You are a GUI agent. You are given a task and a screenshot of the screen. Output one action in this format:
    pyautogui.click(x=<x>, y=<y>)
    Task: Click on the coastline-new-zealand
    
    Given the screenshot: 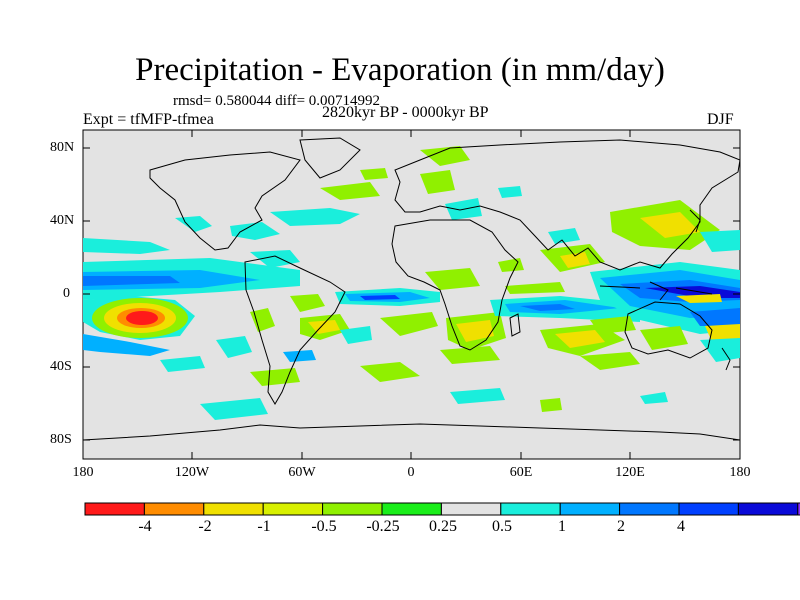 What is the action you would take?
    pyautogui.click(x=726, y=359)
    